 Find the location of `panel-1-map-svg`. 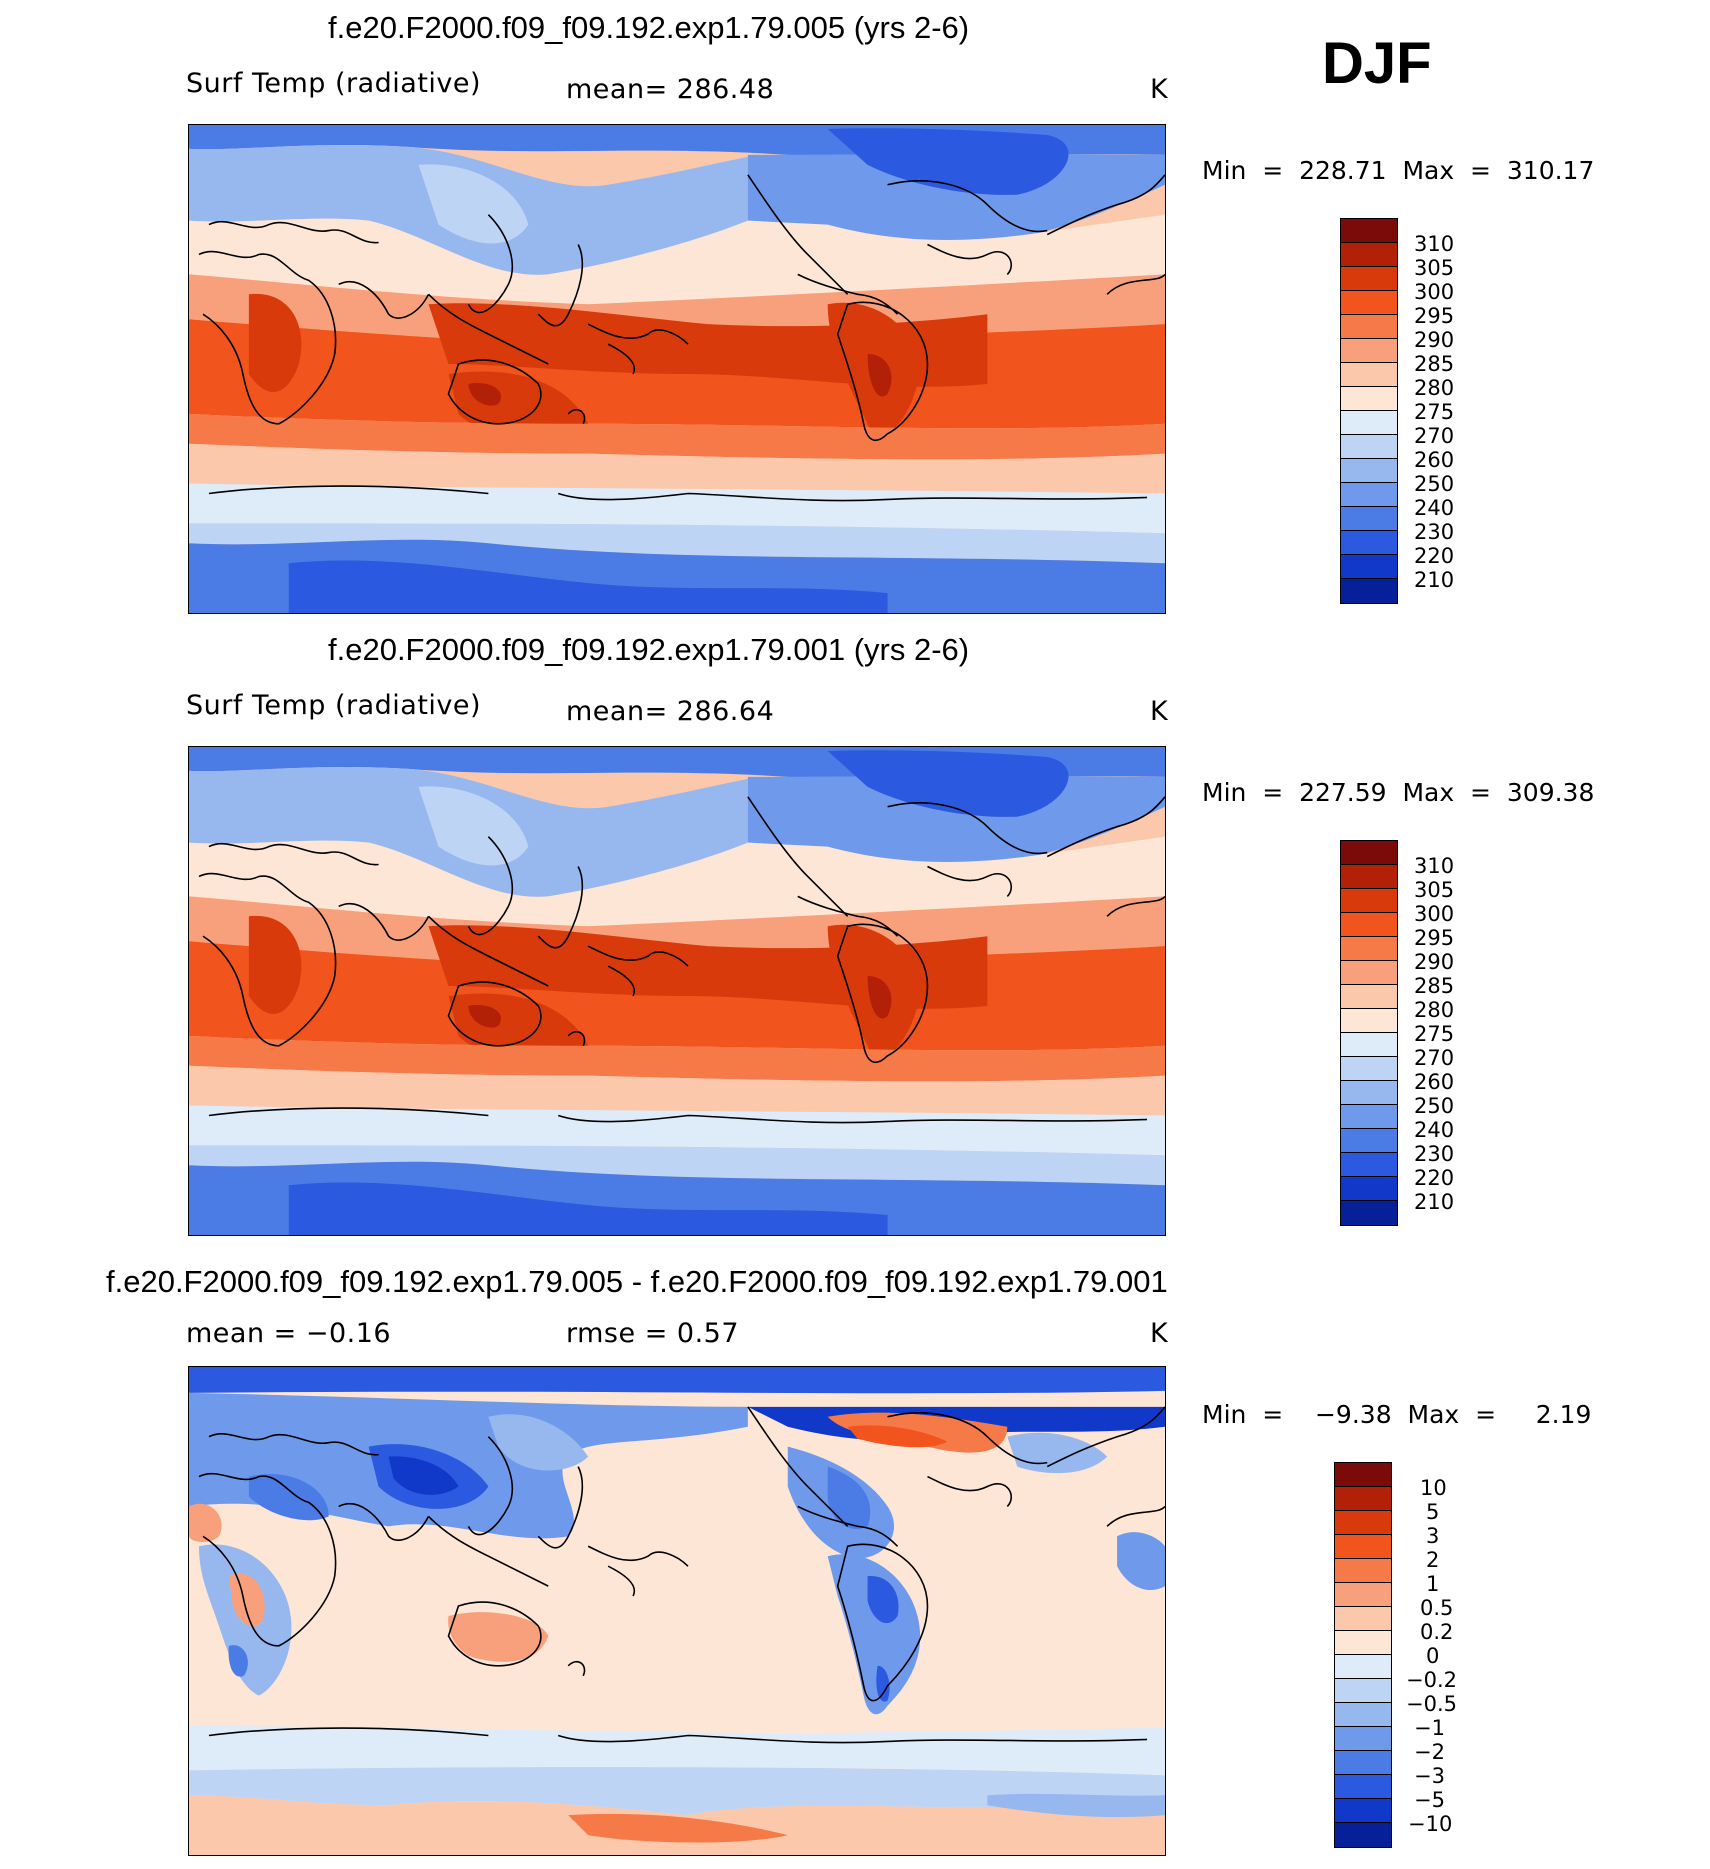

panel-1-map-svg is located at coordinates (677, 369).